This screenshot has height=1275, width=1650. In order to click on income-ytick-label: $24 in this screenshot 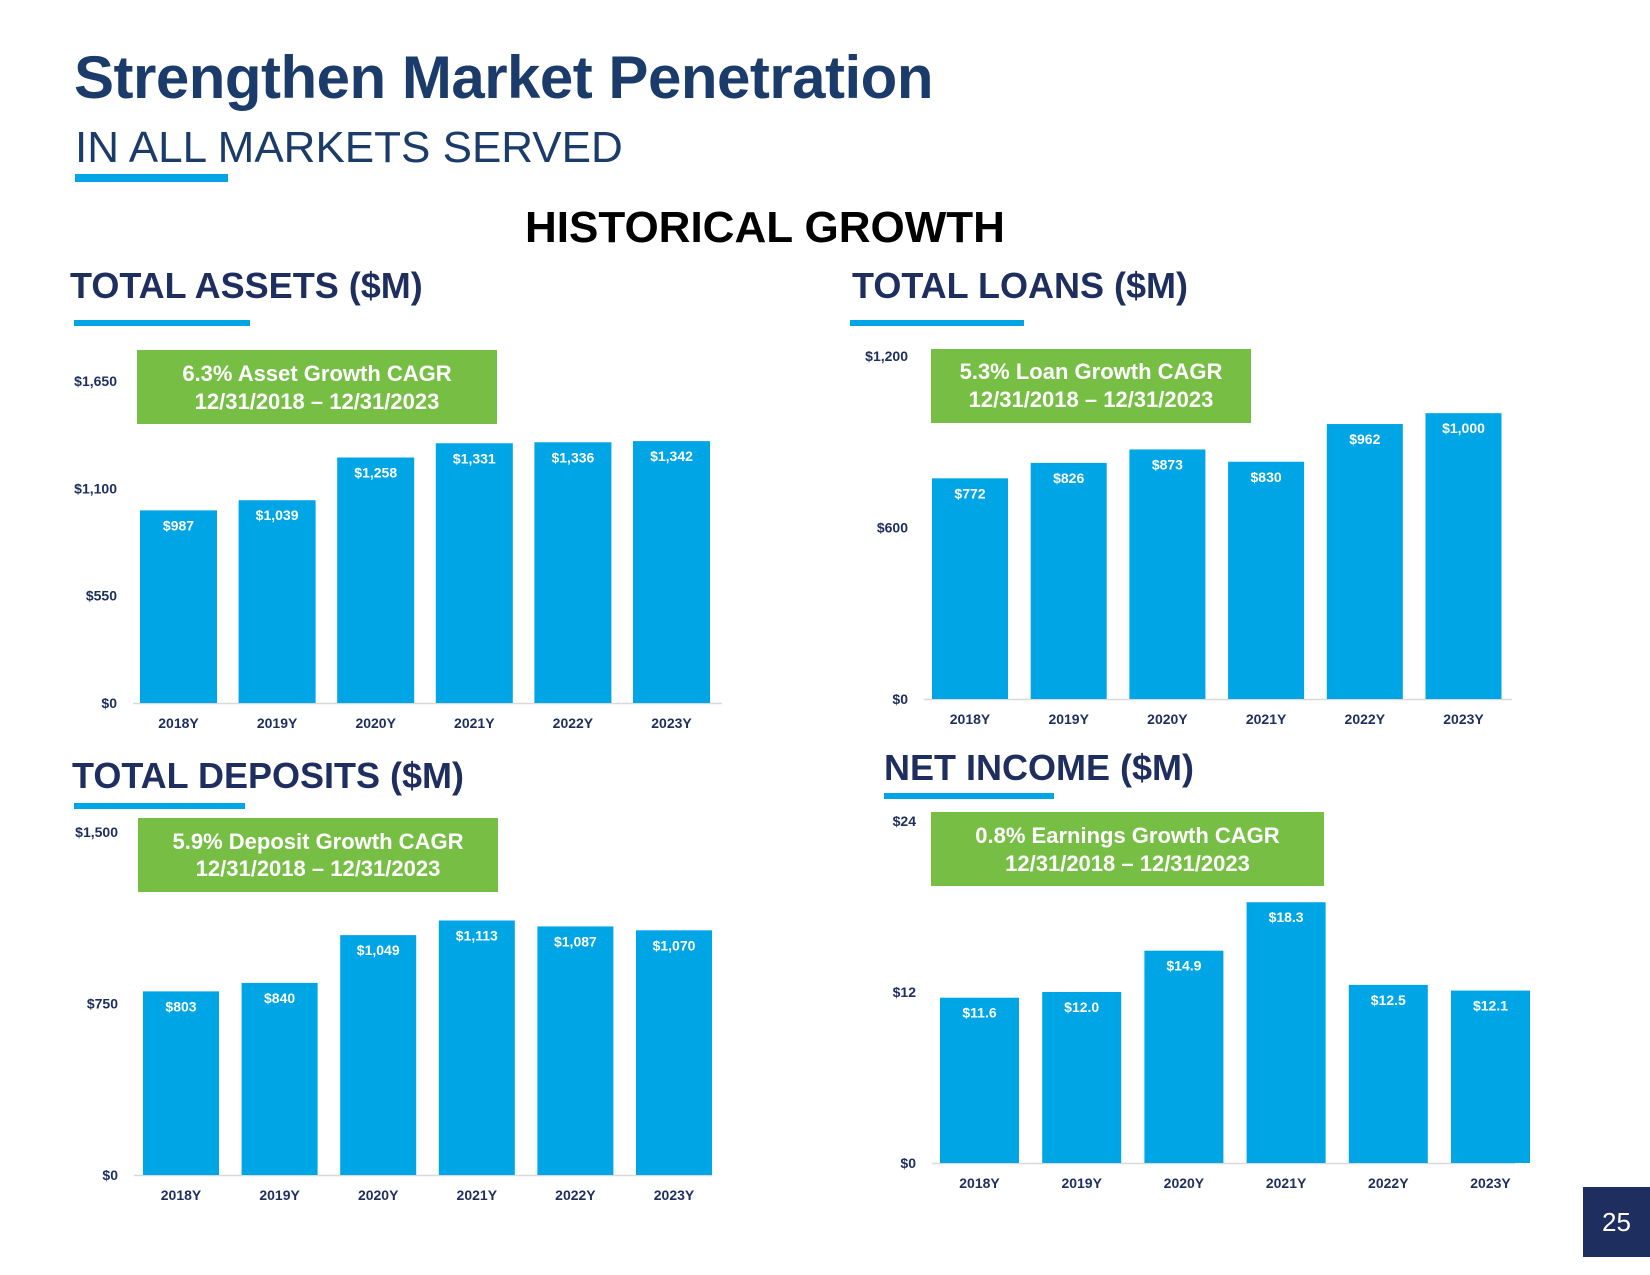, I will do `click(905, 821)`.